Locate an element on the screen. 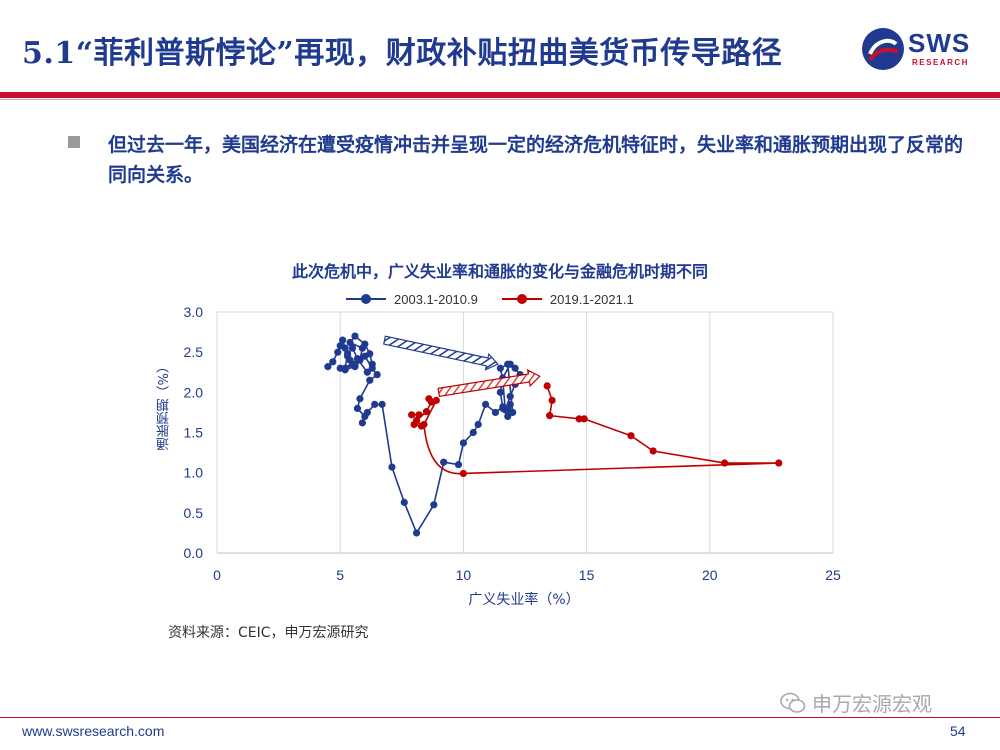 The height and width of the screenshot is (750, 1000). x-tick-label: 0 is located at coordinates (217, 575).